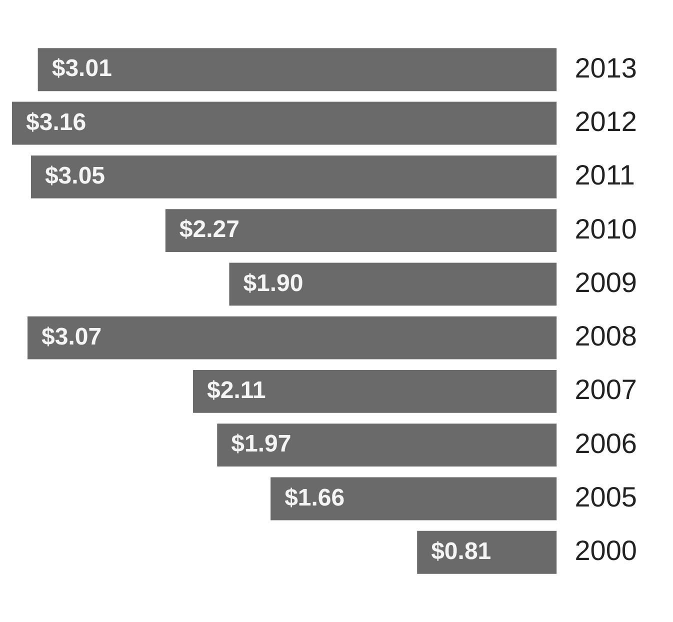 This screenshot has width=673, height=622. What do you see at coordinates (606, 550) in the screenshot?
I see `y-tick-label: 2000` at bounding box center [606, 550].